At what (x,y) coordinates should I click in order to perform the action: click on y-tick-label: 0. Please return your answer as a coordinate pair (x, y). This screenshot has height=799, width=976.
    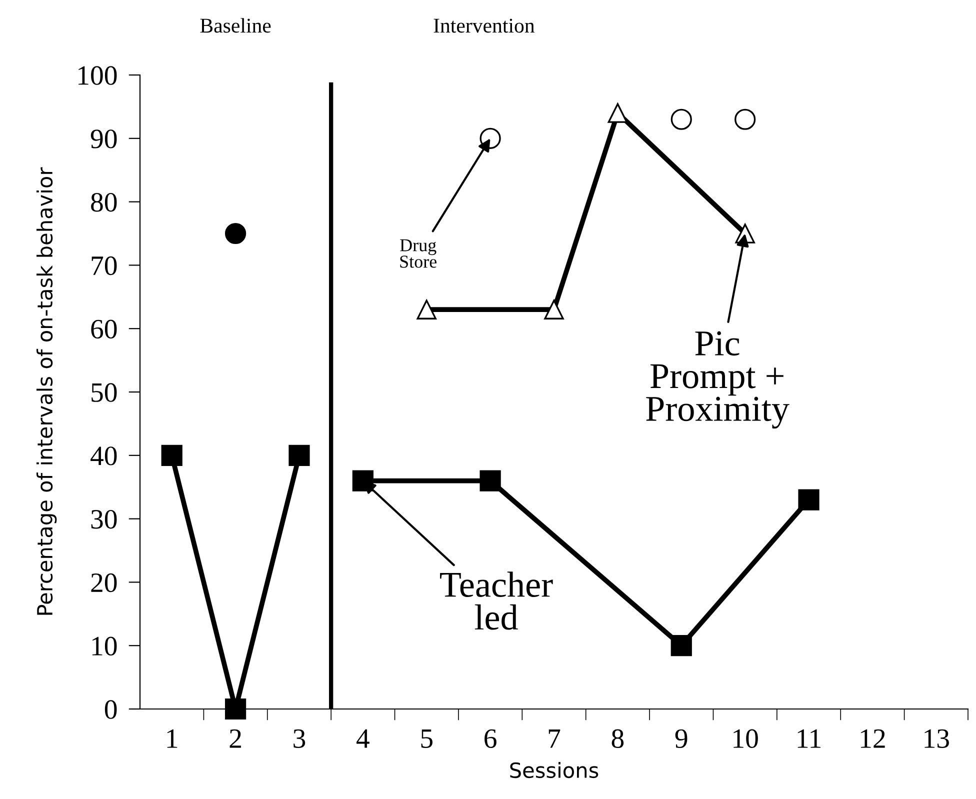
    Looking at the image, I should click on (110, 709).